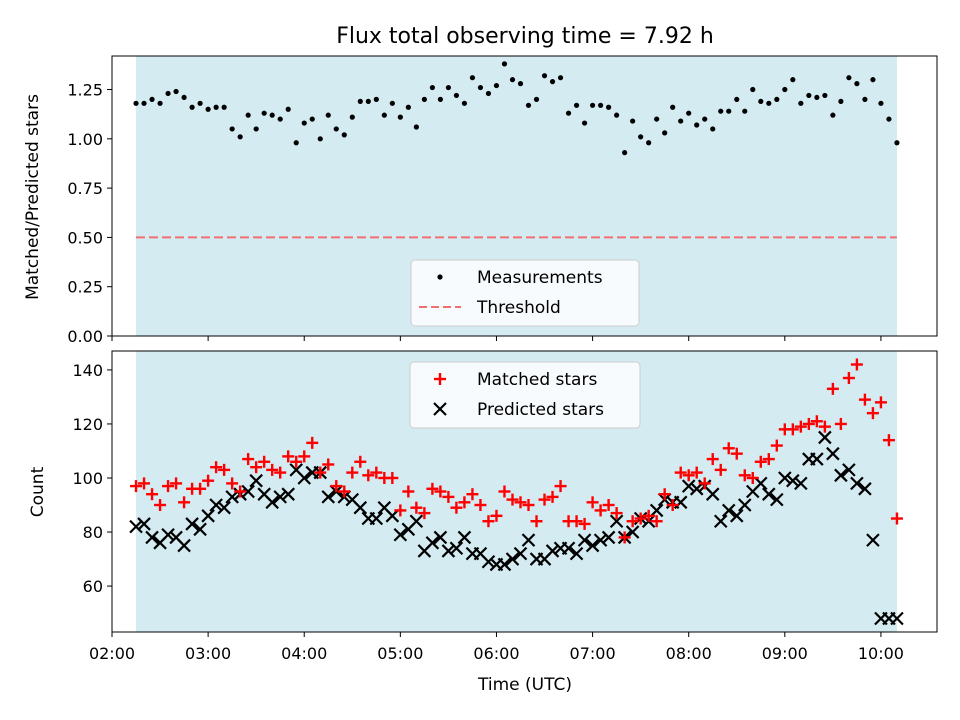  What do you see at coordinates (38, 491) in the screenshot?
I see `count-y-axis-label: Count` at bounding box center [38, 491].